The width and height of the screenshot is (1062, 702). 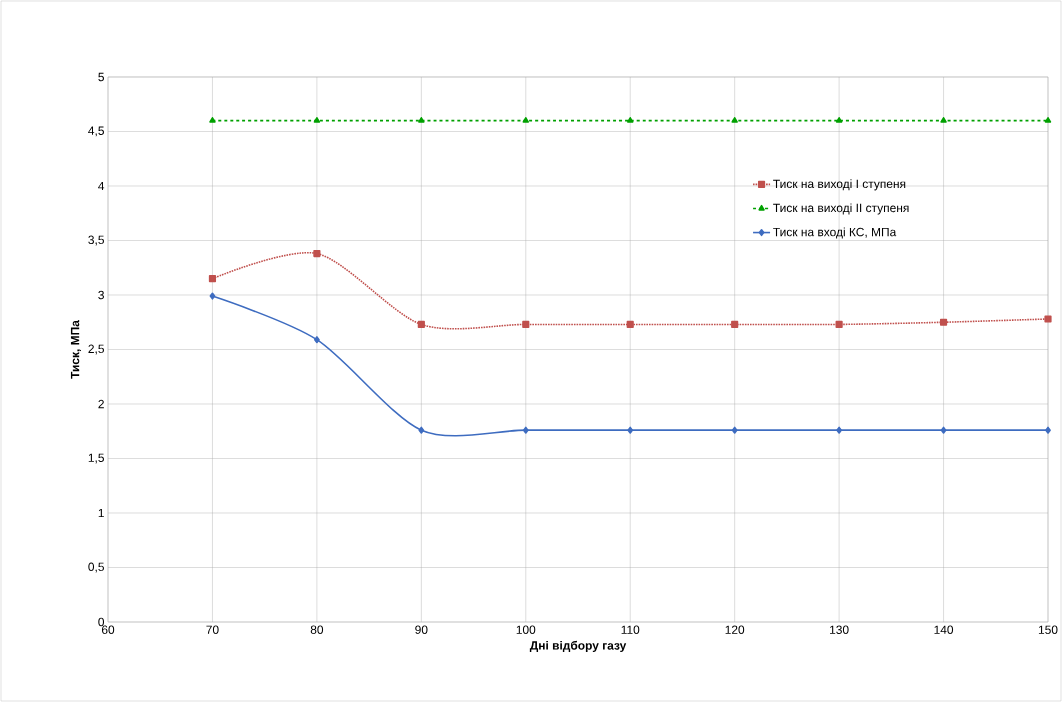 What do you see at coordinates (101, 186) in the screenshot?
I see `y-tick-label: 4` at bounding box center [101, 186].